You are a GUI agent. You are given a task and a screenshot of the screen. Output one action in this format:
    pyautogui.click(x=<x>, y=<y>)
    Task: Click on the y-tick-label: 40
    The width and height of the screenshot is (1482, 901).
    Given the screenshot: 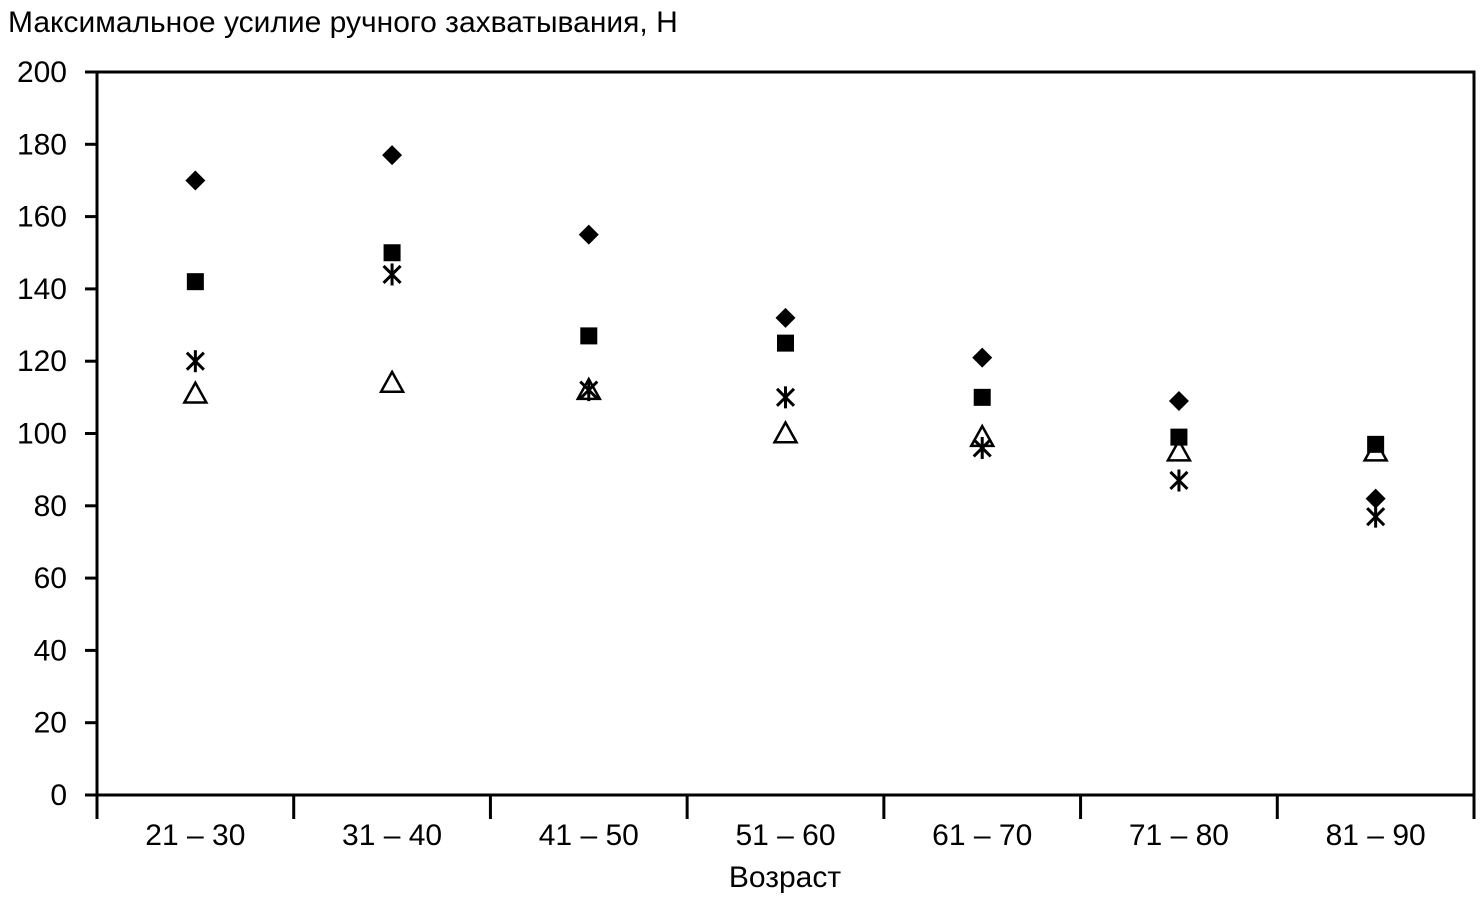 What is the action you would take?
    pyautogui.click(x=50, y=650)
    